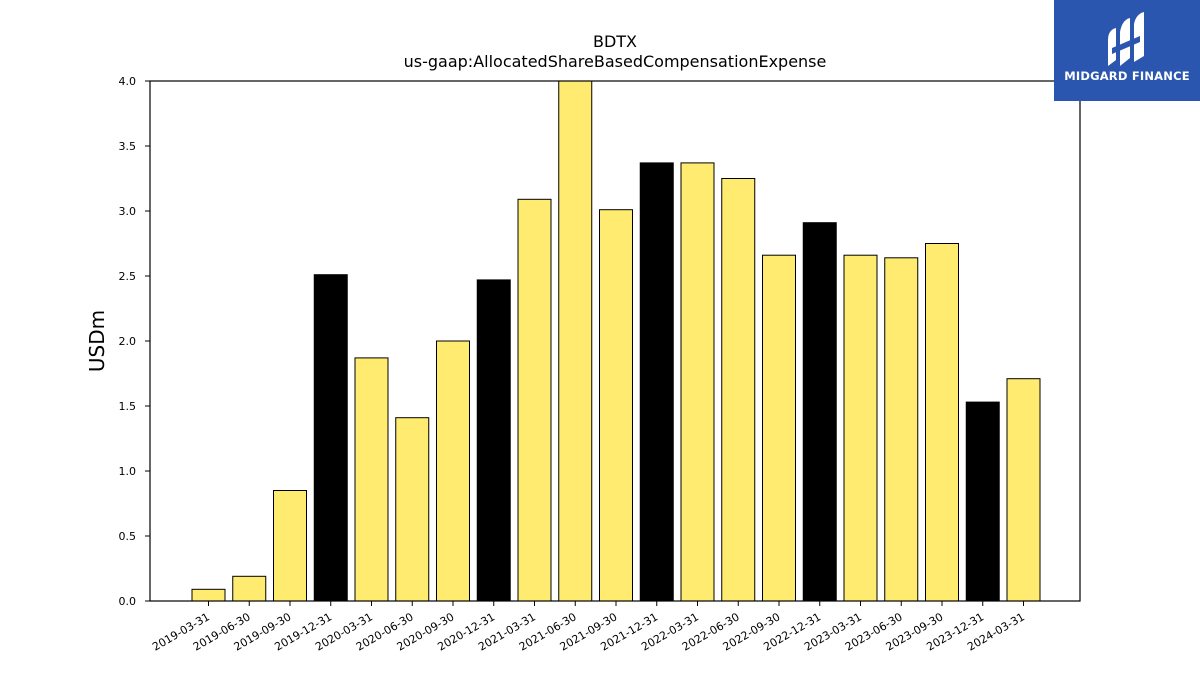 The height and width of the screenshot is (675, 1200). What do you see at coordinates (128, 211) in the screenshot?
I see `y-tick-label: 3.0` at bounding box center [128, 211].